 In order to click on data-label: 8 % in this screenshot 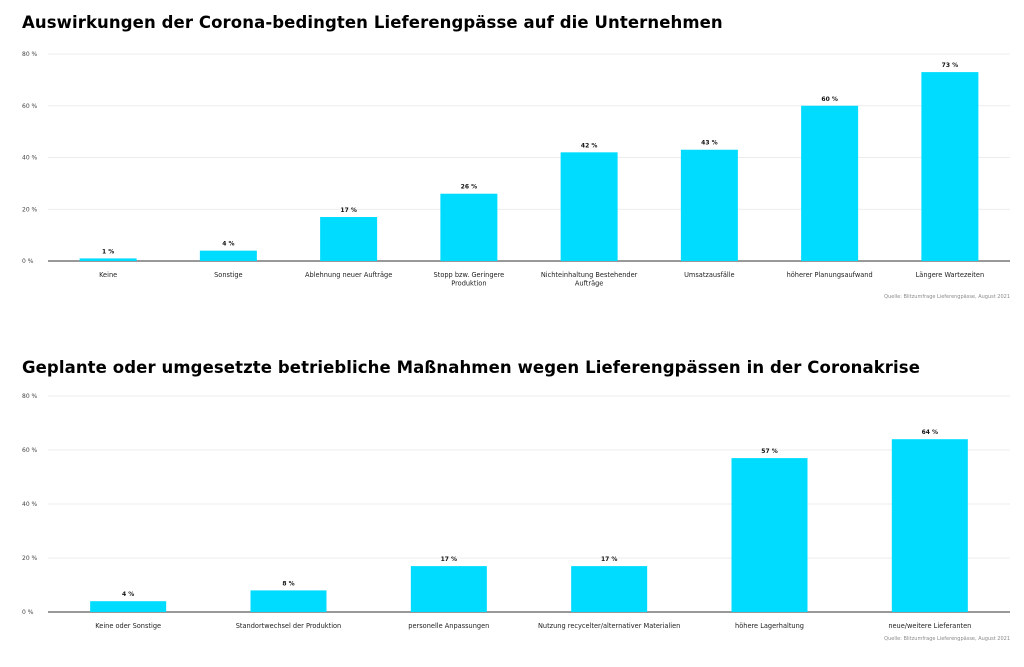, I will do `click(288, 583)`.